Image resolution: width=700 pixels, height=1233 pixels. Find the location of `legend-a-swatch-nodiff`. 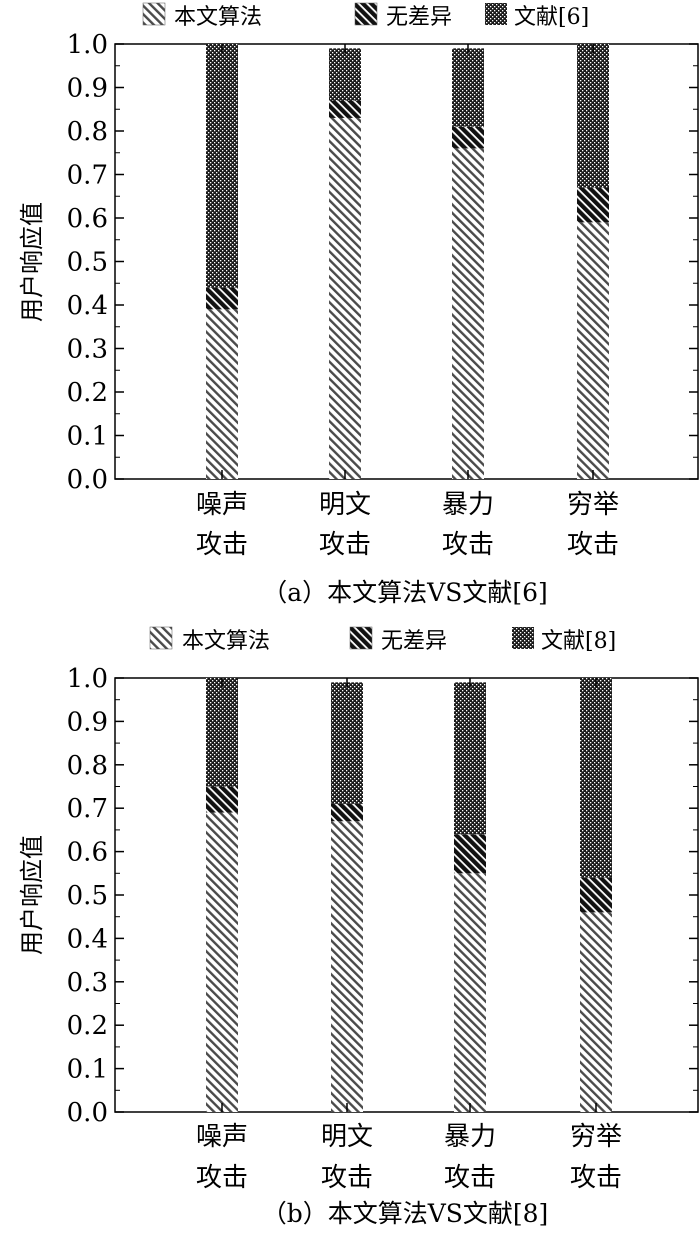

legend-a-swatch-nodiff is located at coordinates (366, 14).